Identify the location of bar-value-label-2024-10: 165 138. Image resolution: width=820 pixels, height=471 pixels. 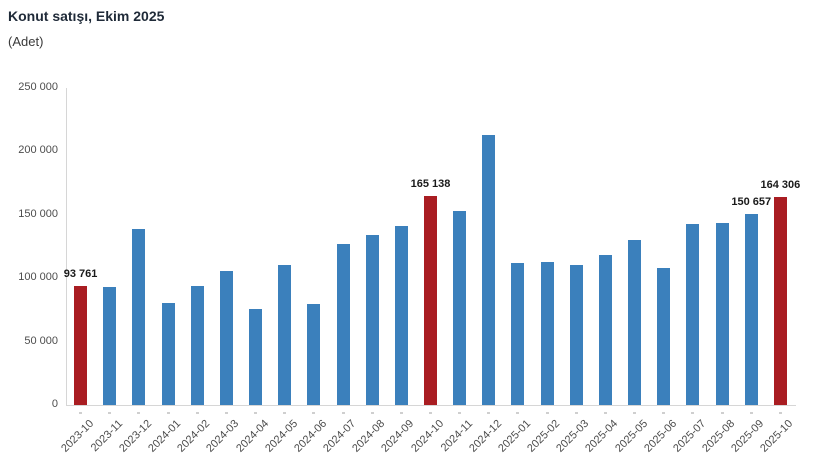
(430, 183).